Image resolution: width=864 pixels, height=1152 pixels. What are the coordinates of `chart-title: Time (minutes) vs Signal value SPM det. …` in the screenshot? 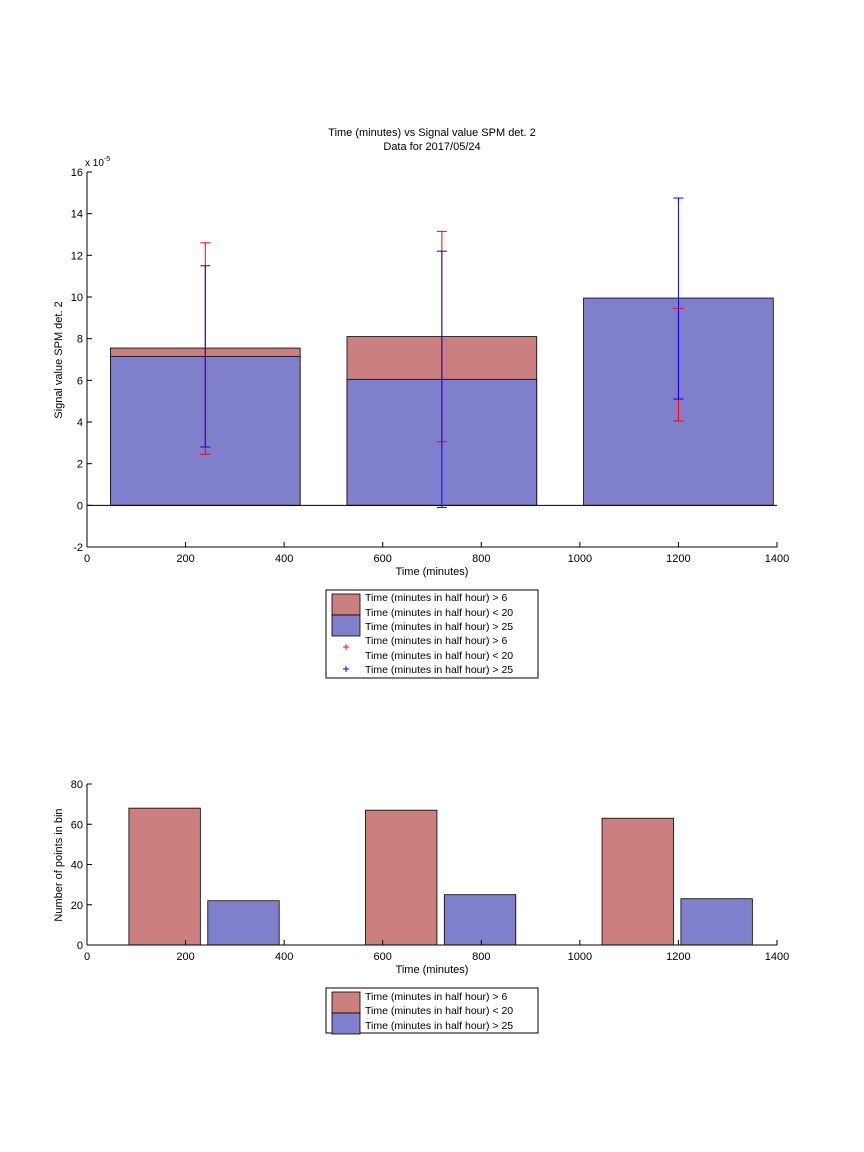 It's located at (431, 133).